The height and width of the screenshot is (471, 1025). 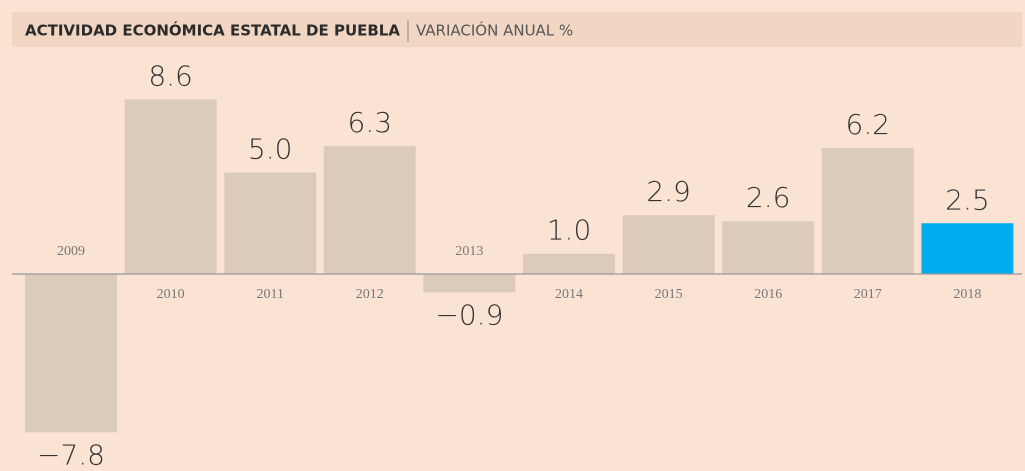 I want to click on value-label: −7.8, so click(x=71, y=454).